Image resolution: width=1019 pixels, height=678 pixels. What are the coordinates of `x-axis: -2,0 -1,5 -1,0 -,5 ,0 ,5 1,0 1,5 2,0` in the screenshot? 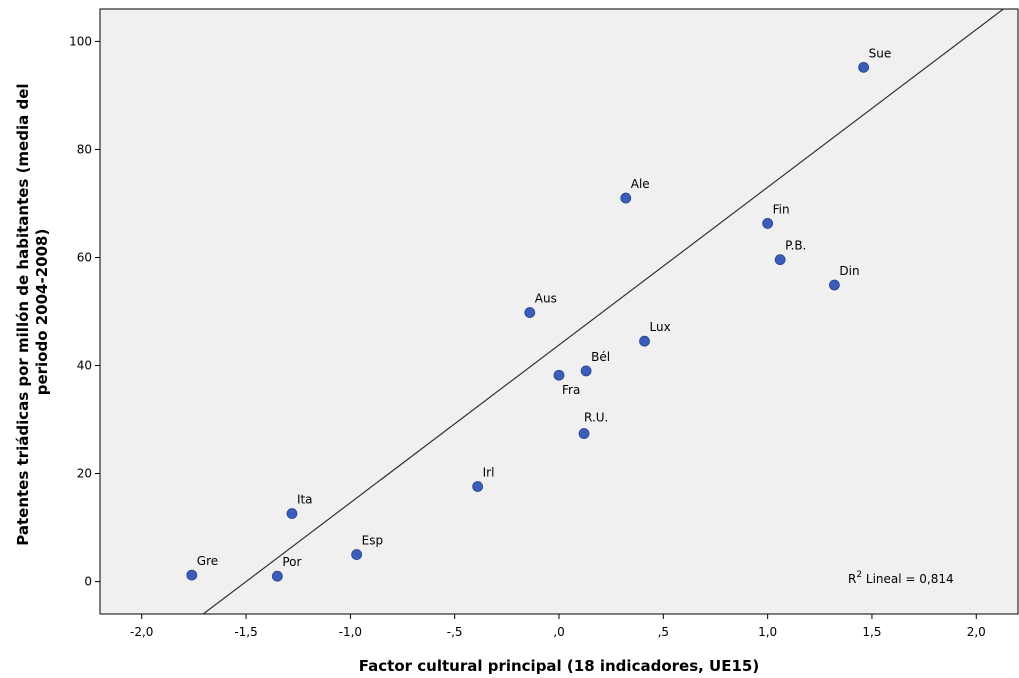 It's located at (558, 626).